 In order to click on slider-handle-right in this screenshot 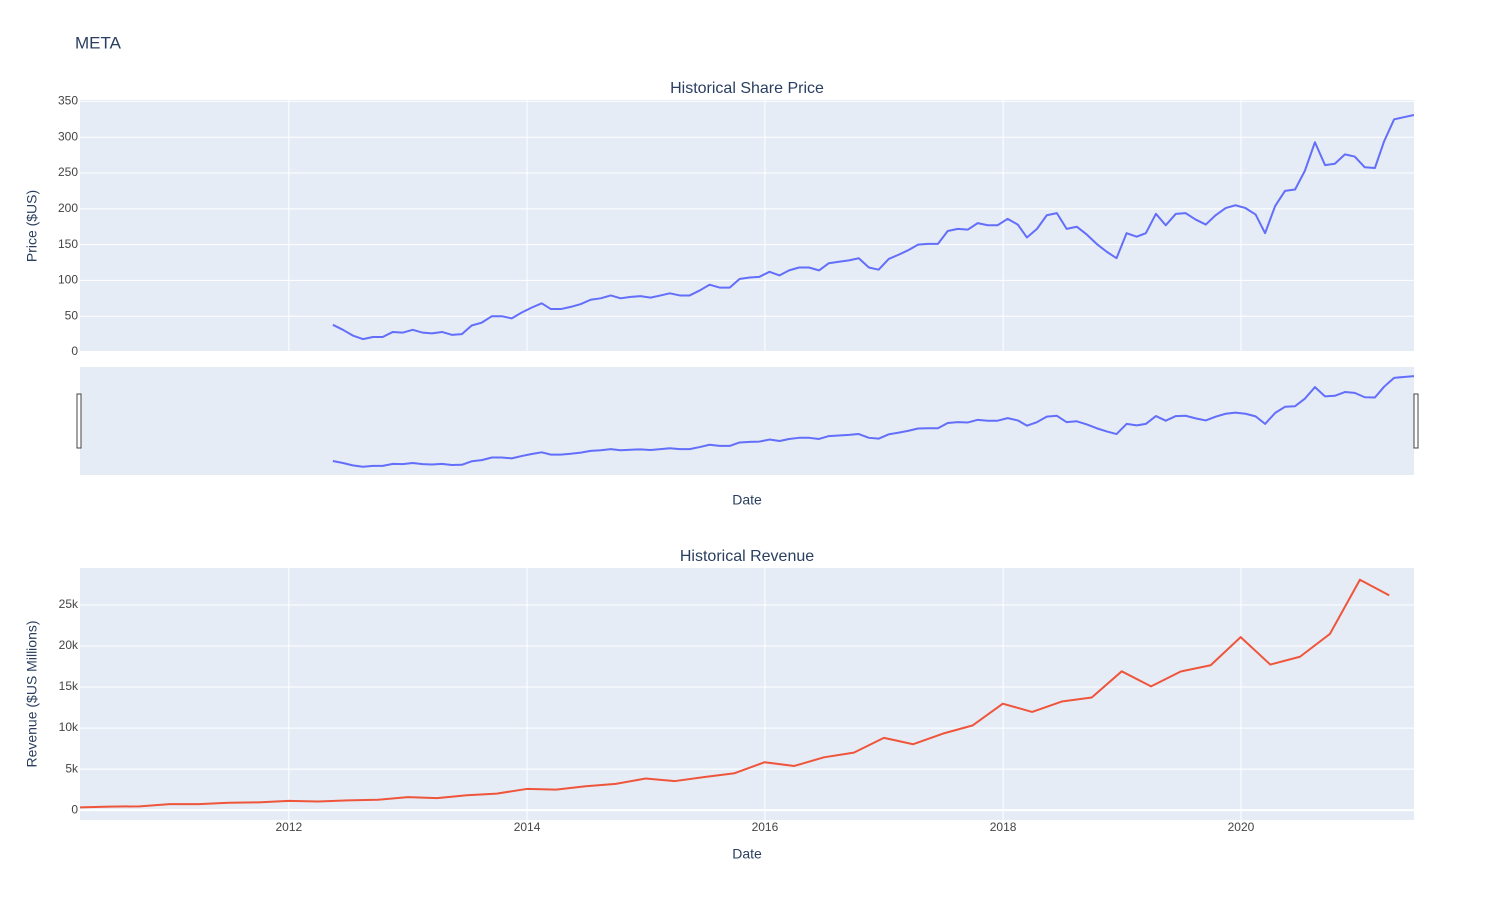, I will do `click(1416, 421)`.